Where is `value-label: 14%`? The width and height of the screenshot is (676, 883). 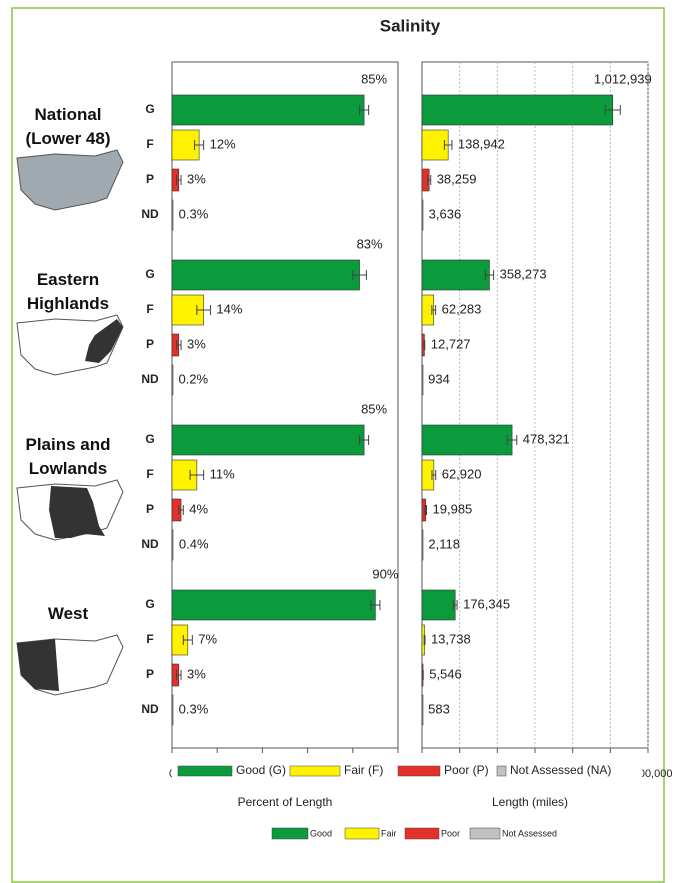 value-label: 14% is located at coordinates (229, 308).